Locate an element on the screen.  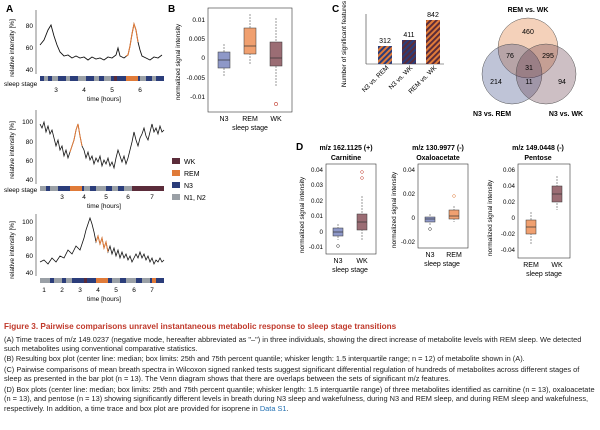
trace-3-xtick: 7 is located at coordinates (152, 290).